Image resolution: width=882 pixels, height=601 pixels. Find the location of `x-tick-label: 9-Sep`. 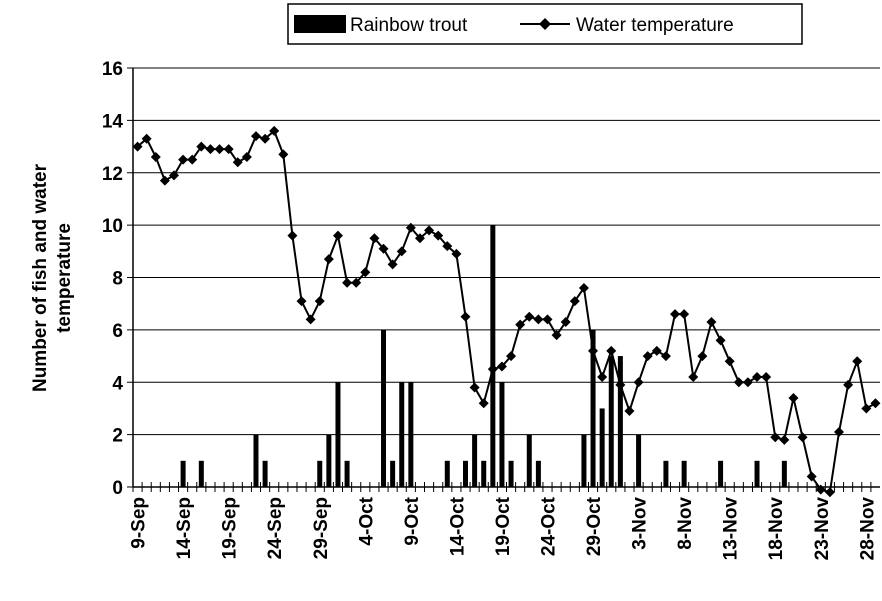

x-tick-label: 9-Sep is located at coordinates (139, 523).